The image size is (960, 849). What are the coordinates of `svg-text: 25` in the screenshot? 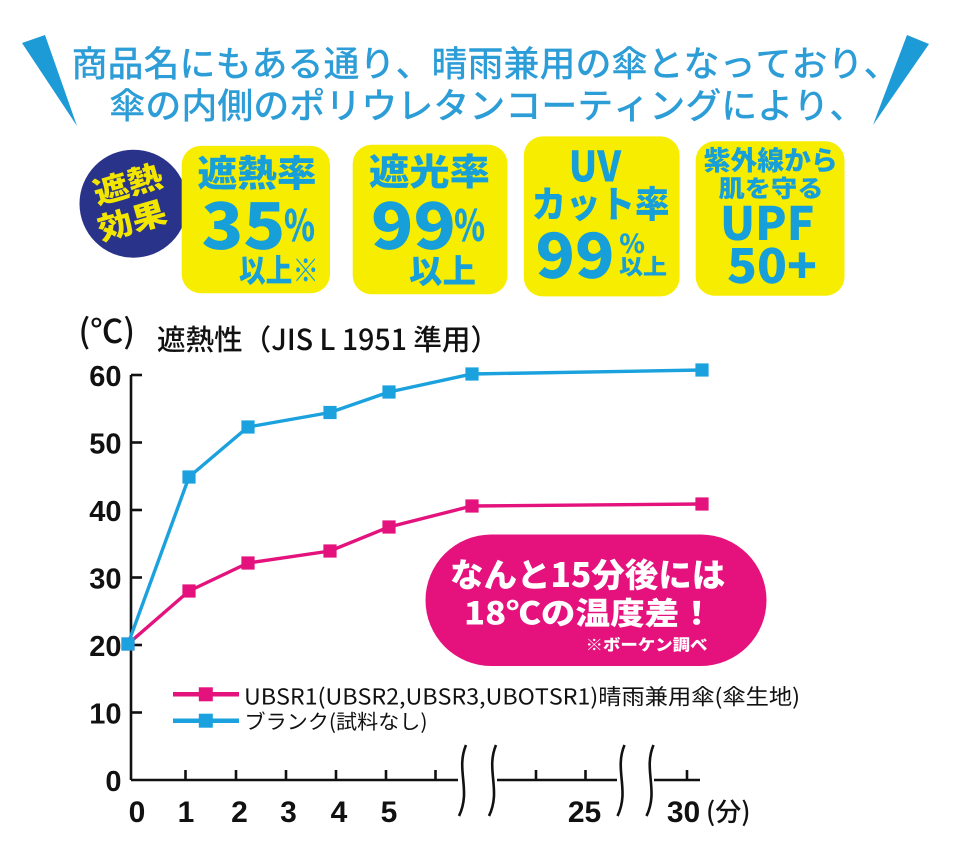 It's located at (584, 812).